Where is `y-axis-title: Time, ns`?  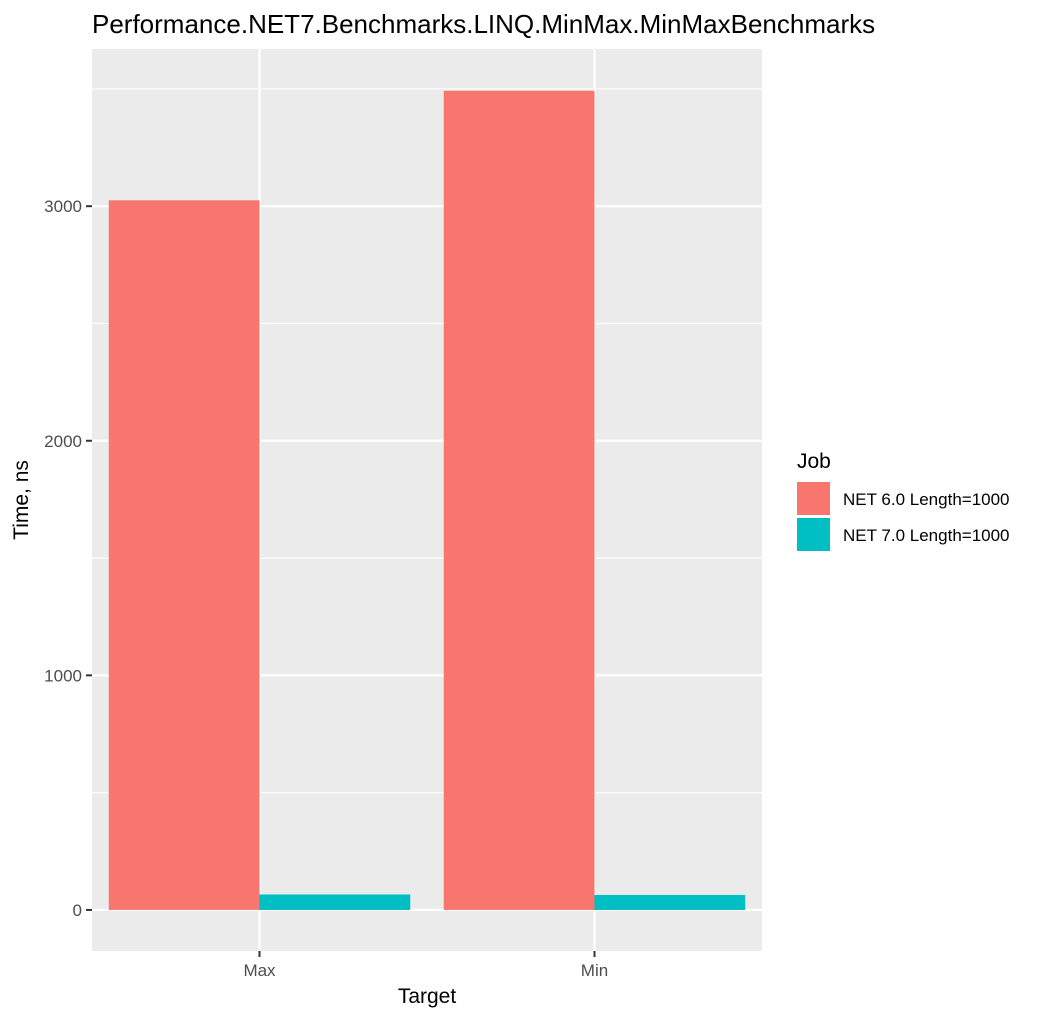 y-axis-title: Time, ns is located at coordinates (21, 500).